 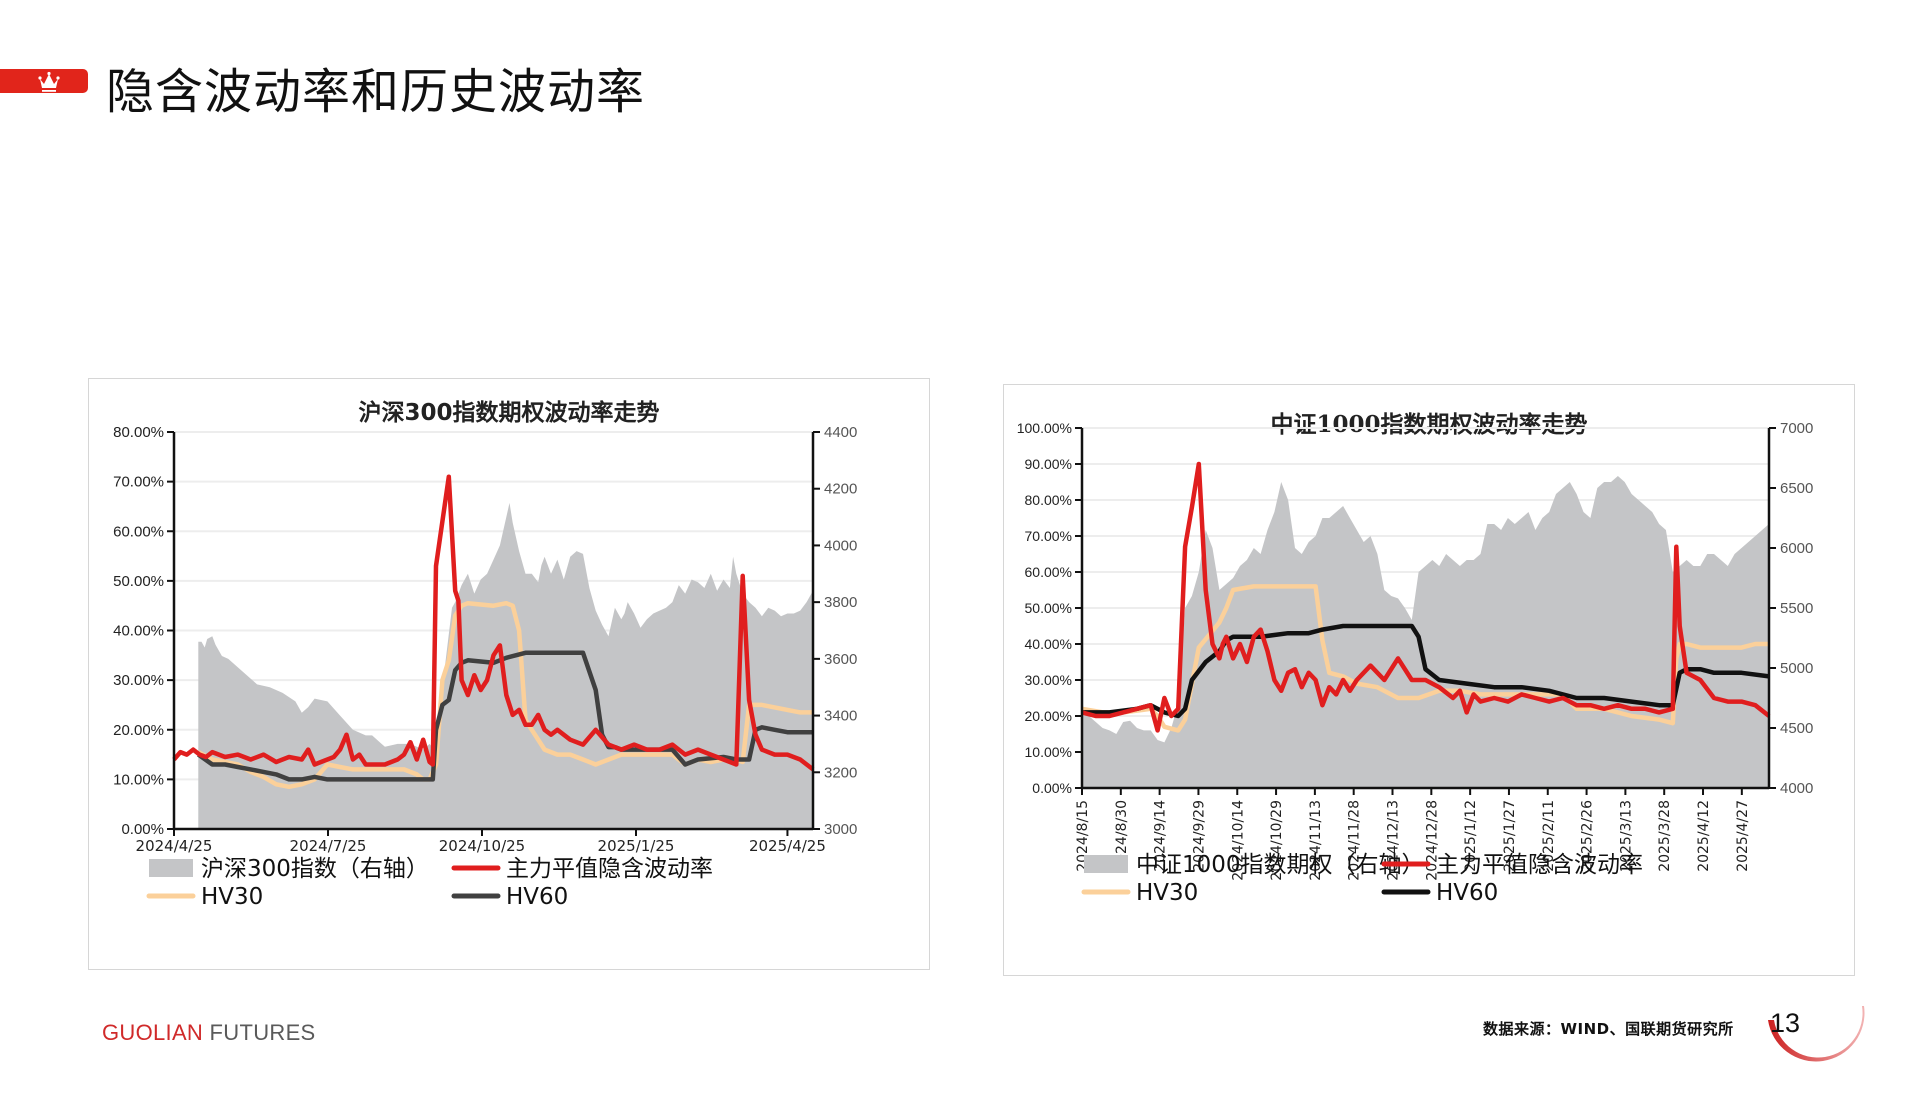 I want to click on brand-logo: GUOLIAN FUTURES, so click(x=209, y=1033).